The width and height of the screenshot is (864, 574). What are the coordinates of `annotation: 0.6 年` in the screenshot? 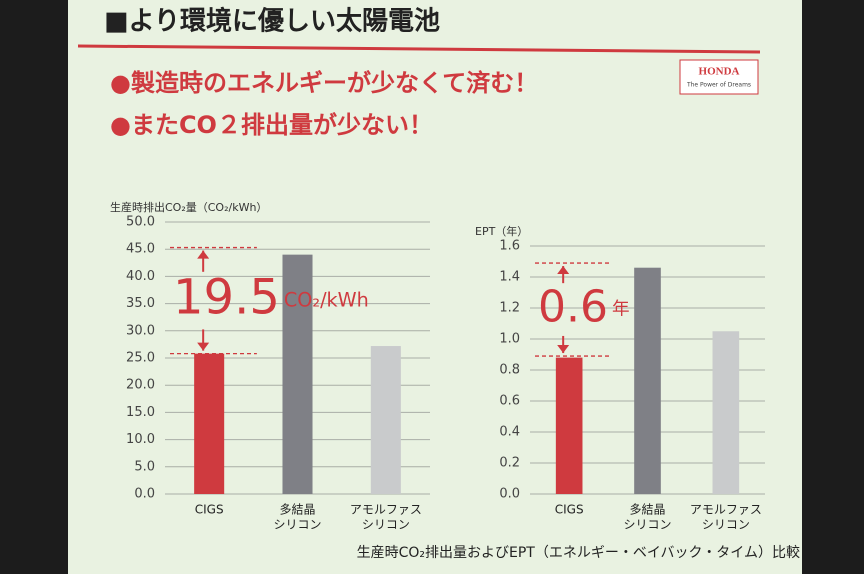 It's located at (584, 307).